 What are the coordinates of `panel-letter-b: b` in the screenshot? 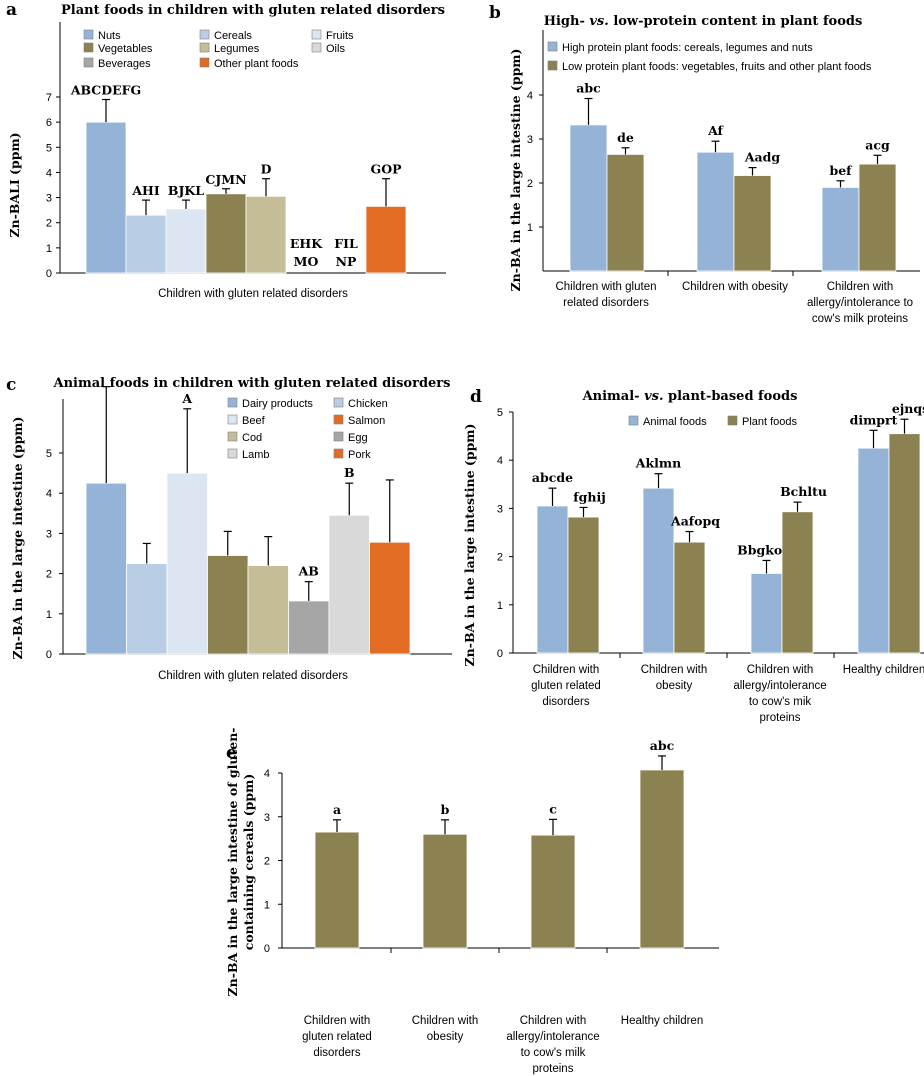 It's located at (495, 13).